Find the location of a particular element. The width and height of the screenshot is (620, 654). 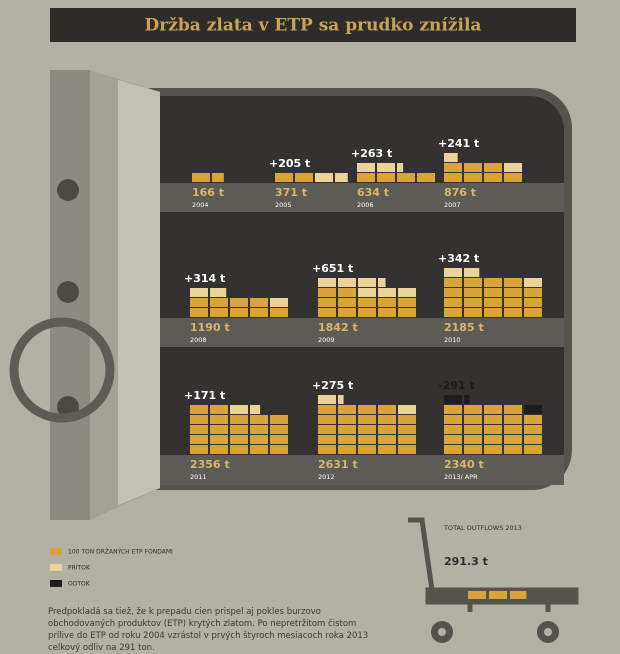

title-bar is located at coordinates (313, 25).